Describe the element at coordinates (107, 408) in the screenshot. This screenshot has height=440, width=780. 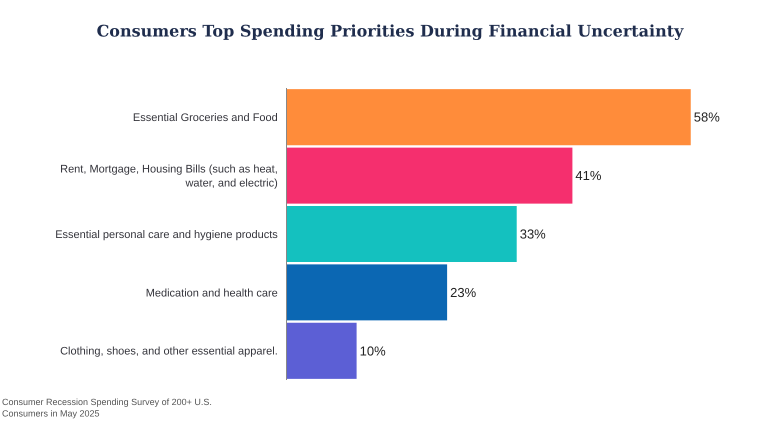
I see `text: Consumer Recession Spending Survey of 200+ U.S. Consumers in May 2025` at that location.